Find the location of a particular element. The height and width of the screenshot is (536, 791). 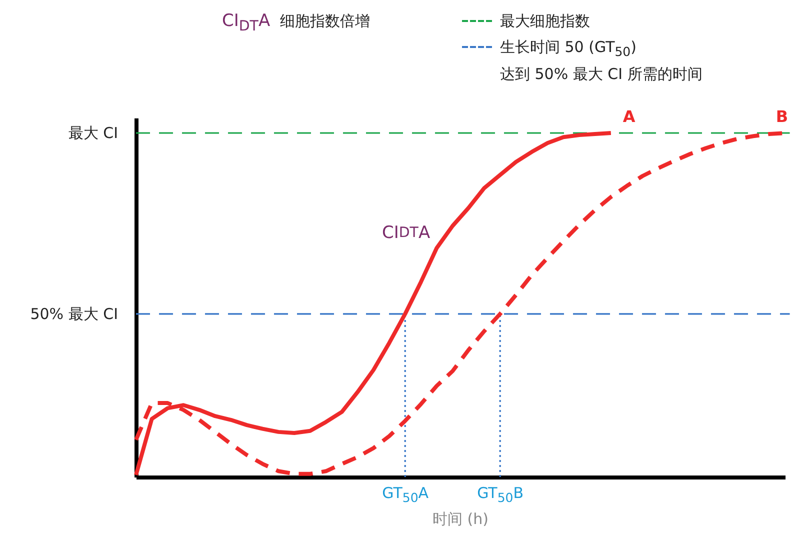

x-axis-title: 时间 (h) is located at coordinates (460, 519).